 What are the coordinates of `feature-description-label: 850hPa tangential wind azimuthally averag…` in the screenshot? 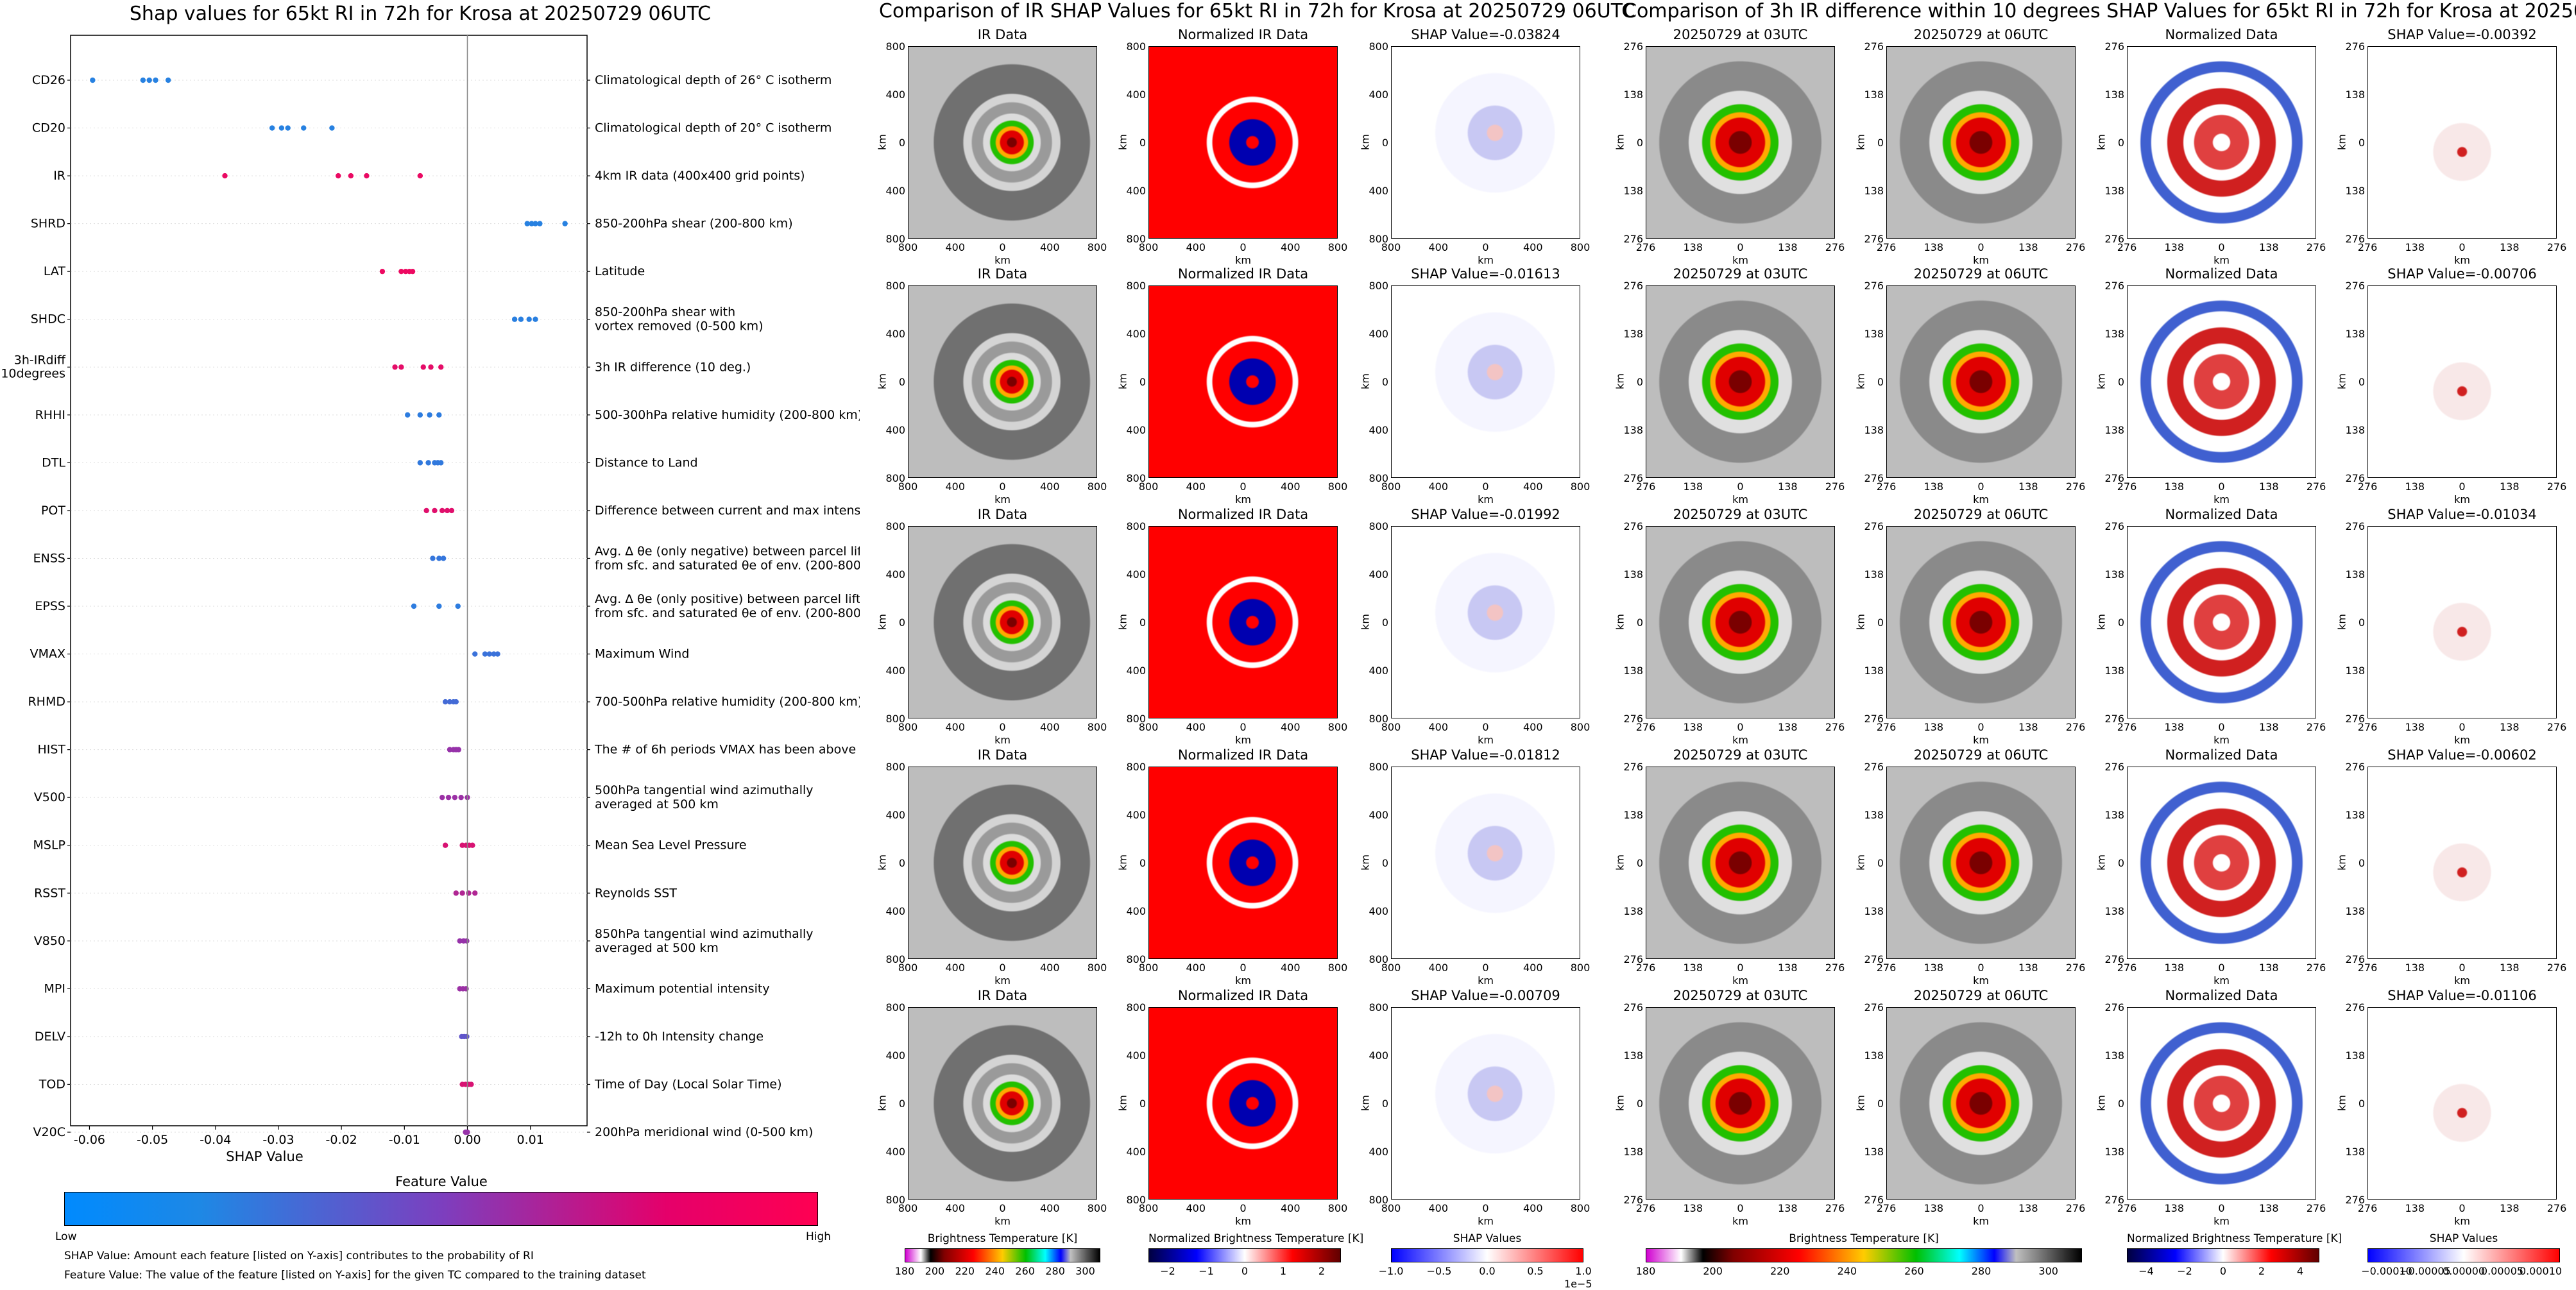 It's located at (704, 941).